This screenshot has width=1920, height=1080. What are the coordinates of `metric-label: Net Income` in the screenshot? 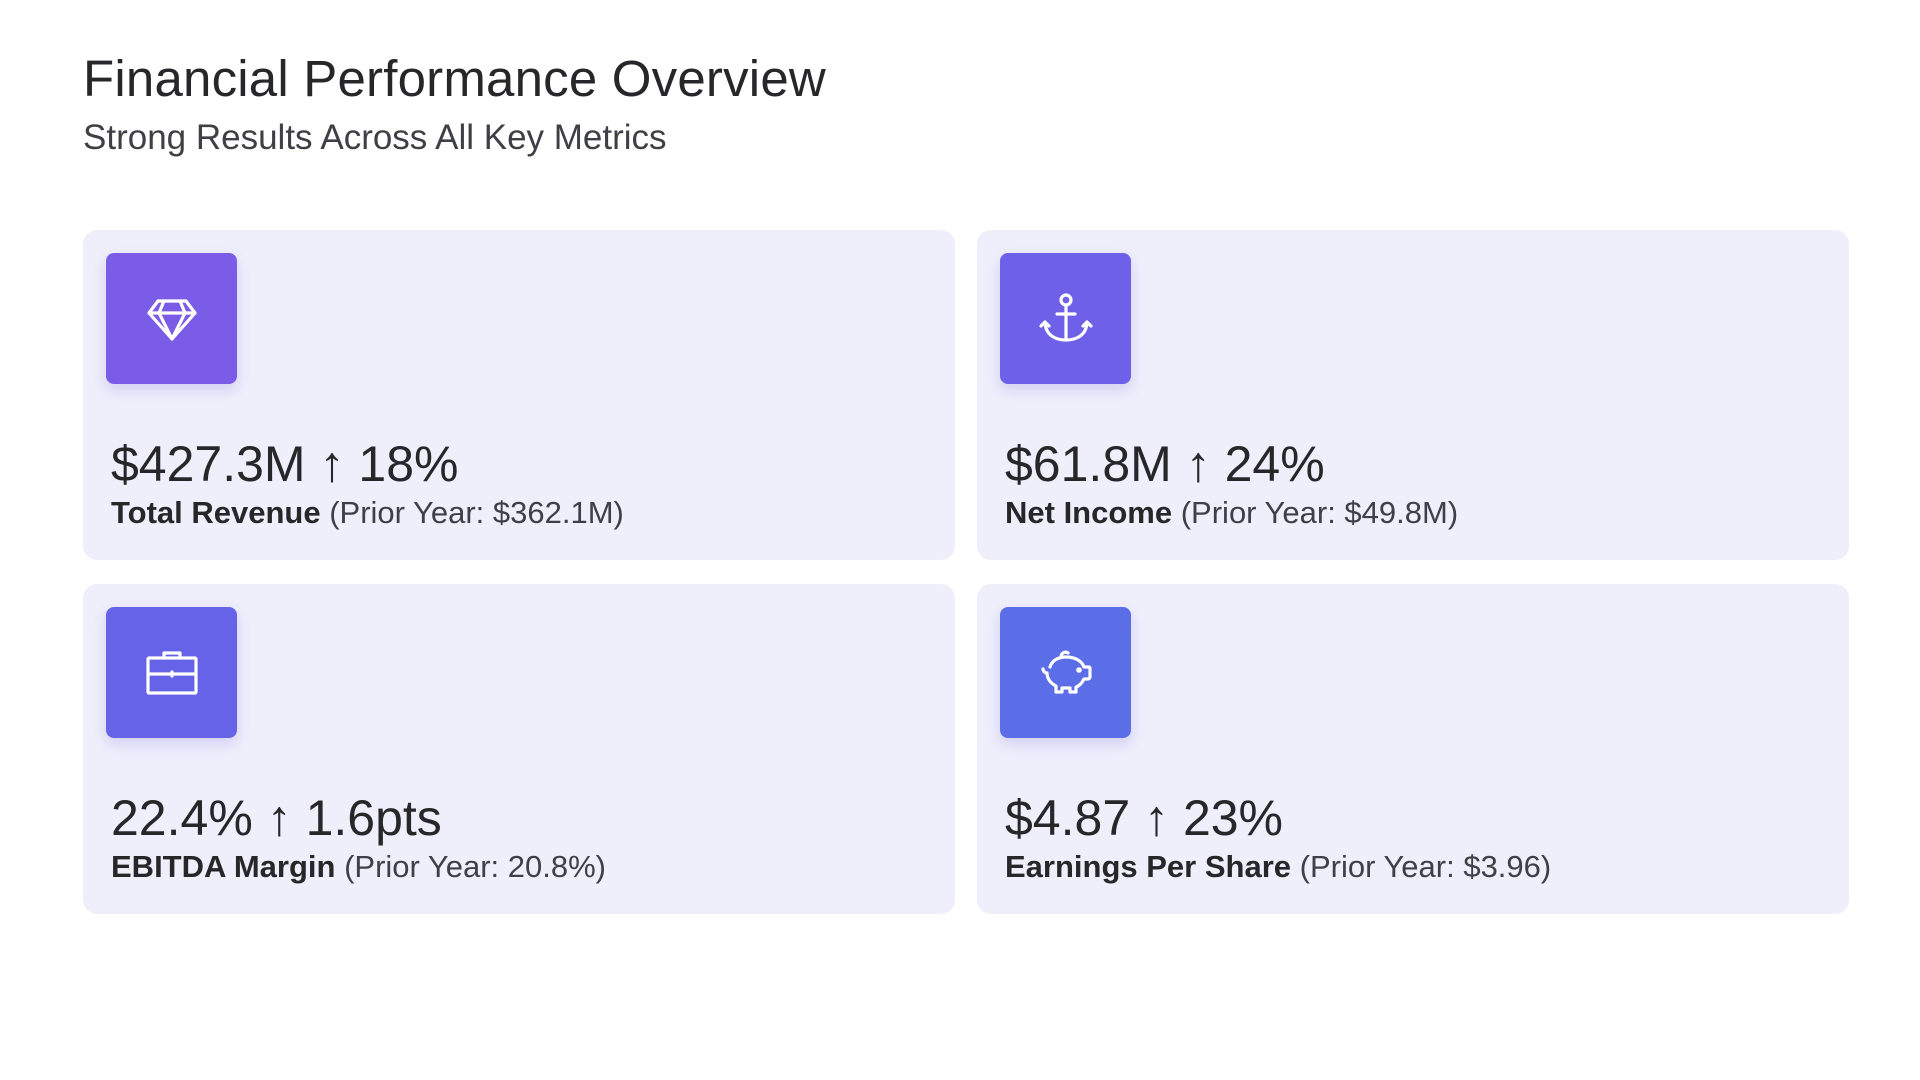 It's located at (1089, 512).